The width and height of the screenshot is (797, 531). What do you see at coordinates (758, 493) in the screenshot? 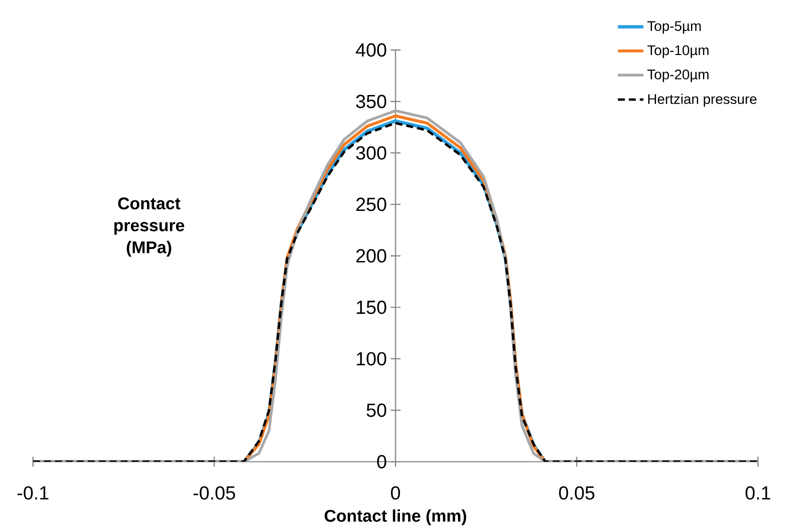
I see `x-tick-label: 0.1` at bounding box center [758, 493].